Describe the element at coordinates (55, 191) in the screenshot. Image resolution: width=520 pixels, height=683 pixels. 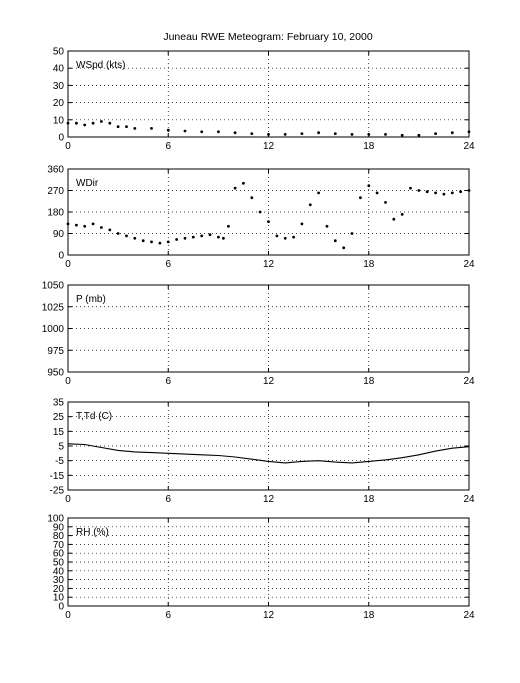
I see `y-tick-label: 270` at that location.